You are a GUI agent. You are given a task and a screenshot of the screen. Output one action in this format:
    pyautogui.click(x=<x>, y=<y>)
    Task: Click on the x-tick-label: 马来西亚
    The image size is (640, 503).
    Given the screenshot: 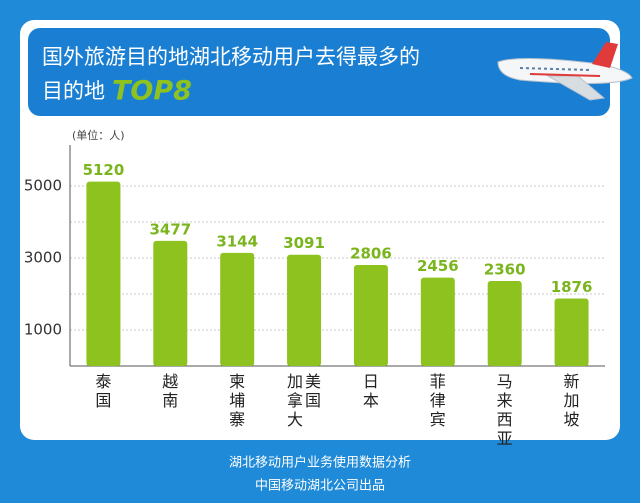 What is the action you would take?
    pyautogui.click(x=505, y=410)
    